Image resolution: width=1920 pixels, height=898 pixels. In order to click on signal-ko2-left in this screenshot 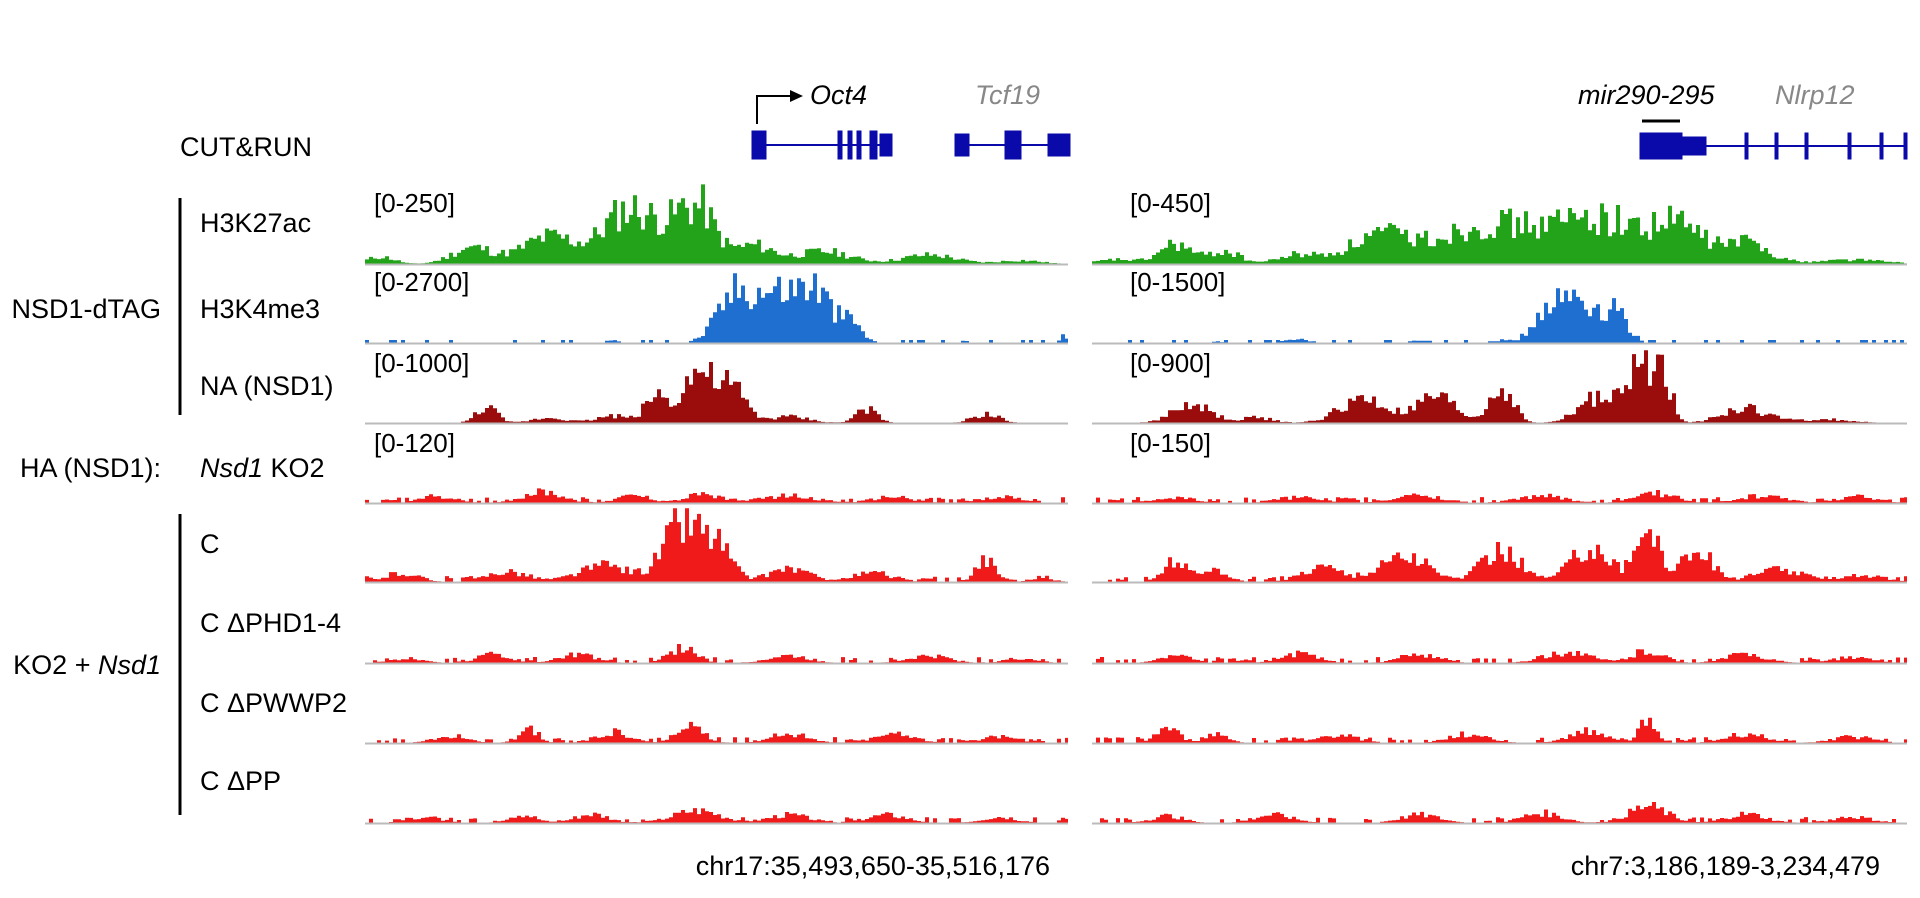, I will do `click(716, 495)`.